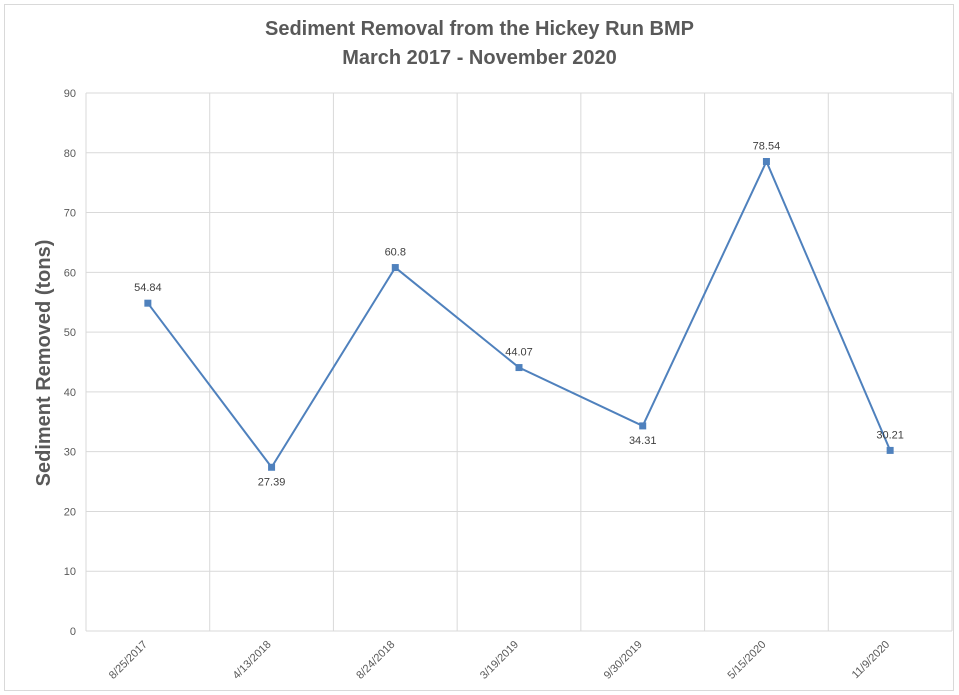  I want to click on x-tick-label: 9/30/2019, so click(623, 660).